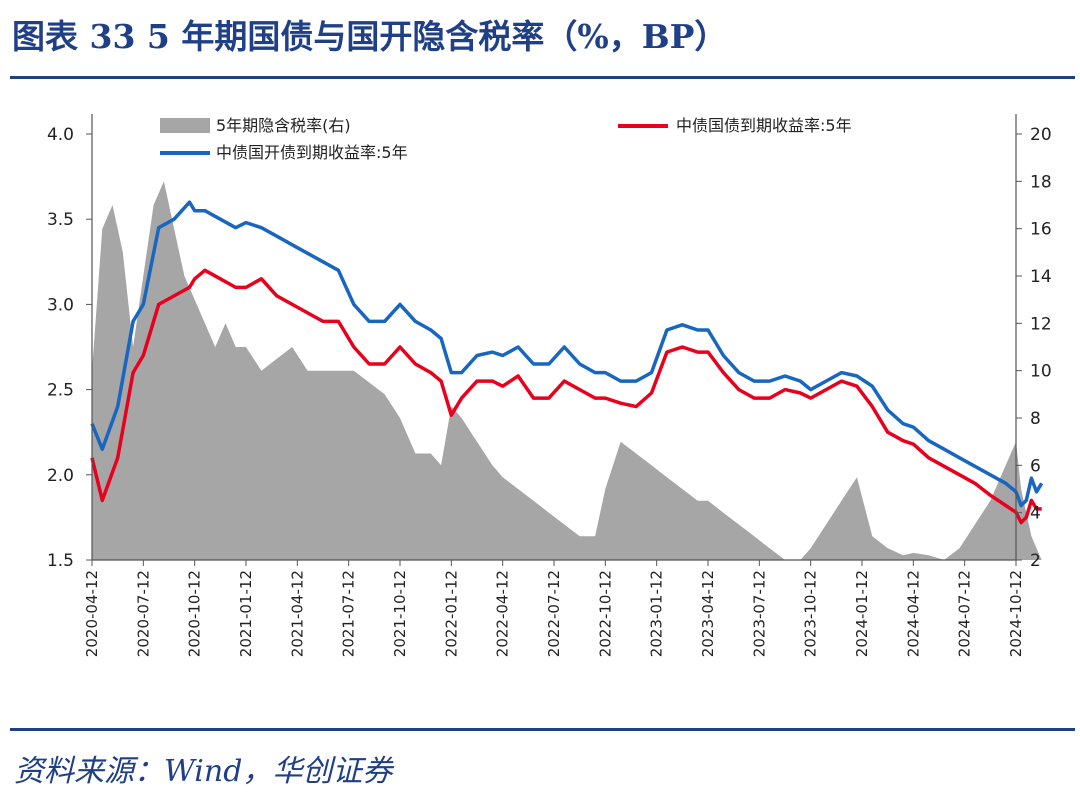 The width and height of the screenshot is (1080, 792). What do you see at coordinates (185, 125) in the screenshot?
I see `legend-swatch-area` at bounding box center [185, 125].